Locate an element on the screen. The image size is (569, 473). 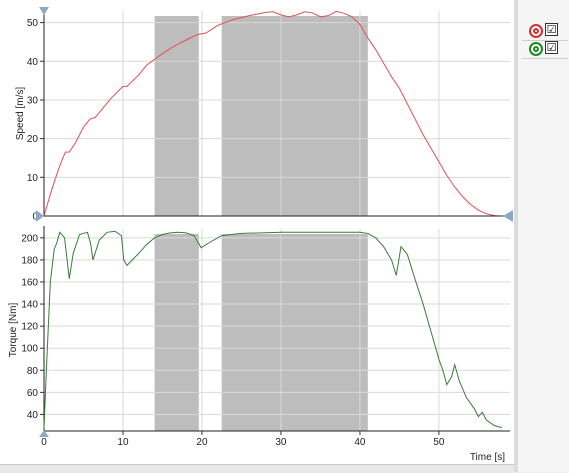
torque-y-axis-label: Torque [Nm] is located at coordinates (13, 330).